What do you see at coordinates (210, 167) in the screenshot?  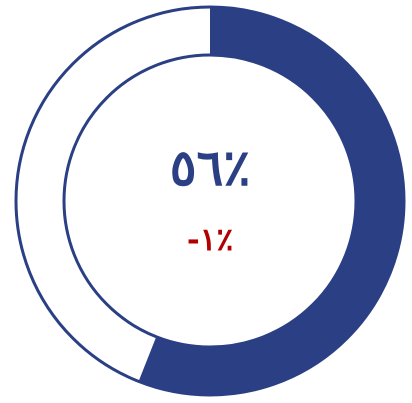 I see `main-percentage-label: ٥٦٪` at bounding box center [210, 167].